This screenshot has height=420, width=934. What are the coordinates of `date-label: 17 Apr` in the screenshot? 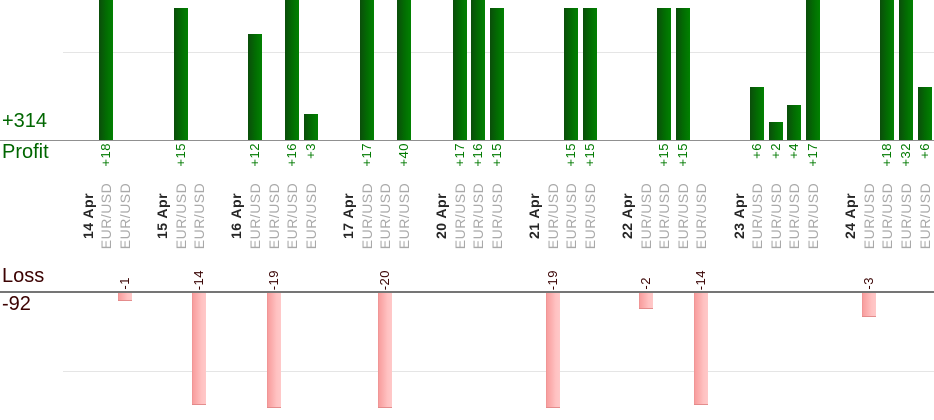 It's located at (348, 216).